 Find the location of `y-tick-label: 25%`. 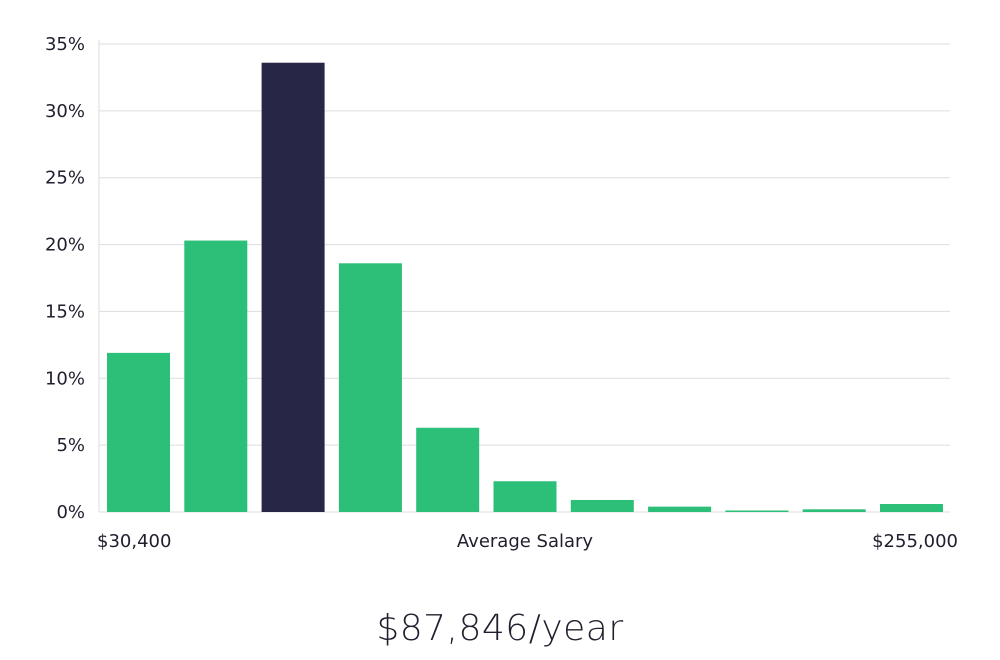

y-tick-label: 25% is located at coordinates (65, 178).